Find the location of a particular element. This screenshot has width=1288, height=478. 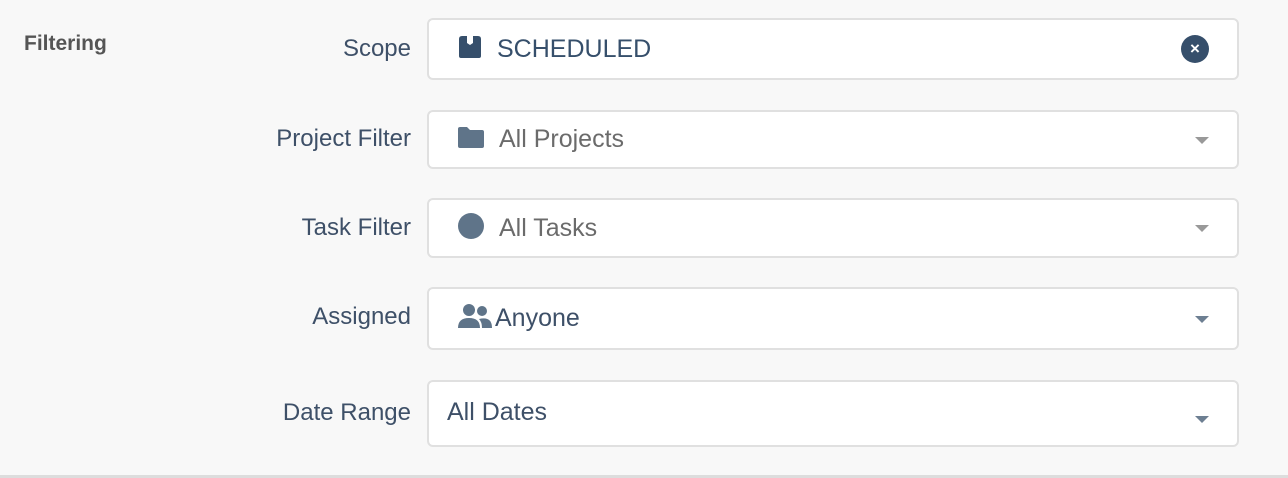

project-filter-label: Project Filter is located at coordinates (343, 138).